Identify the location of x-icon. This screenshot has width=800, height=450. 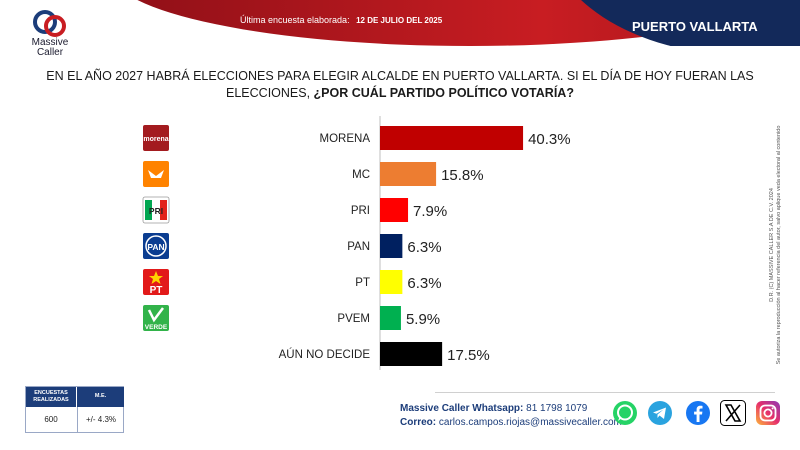
(733, 413).